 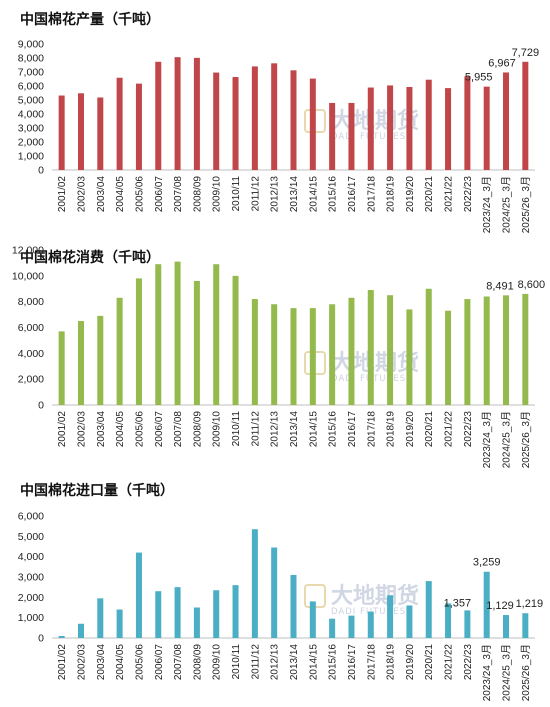 I want to click on y-tick-label: 4,000, so click(x=31, y=115).